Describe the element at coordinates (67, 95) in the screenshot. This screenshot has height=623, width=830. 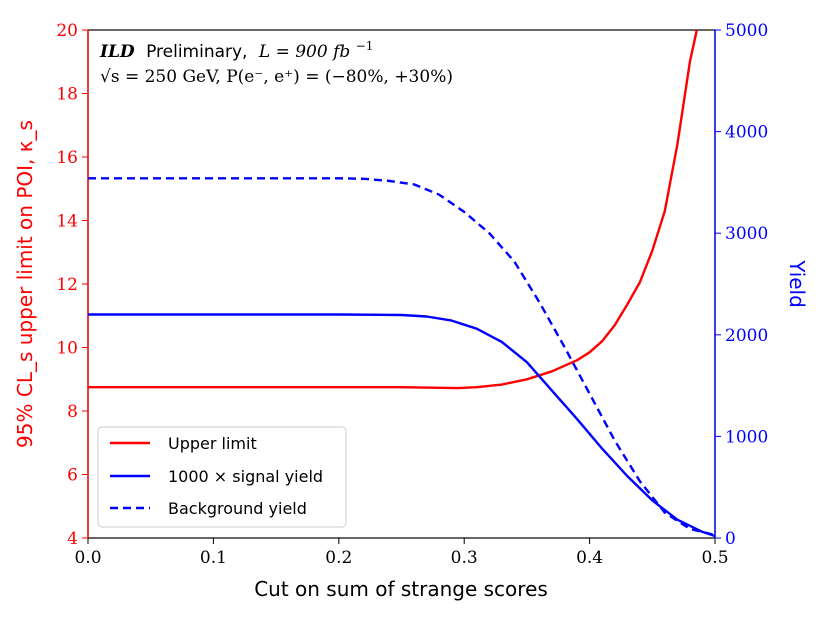
I see `left-y-tick-label: 18` at that location.